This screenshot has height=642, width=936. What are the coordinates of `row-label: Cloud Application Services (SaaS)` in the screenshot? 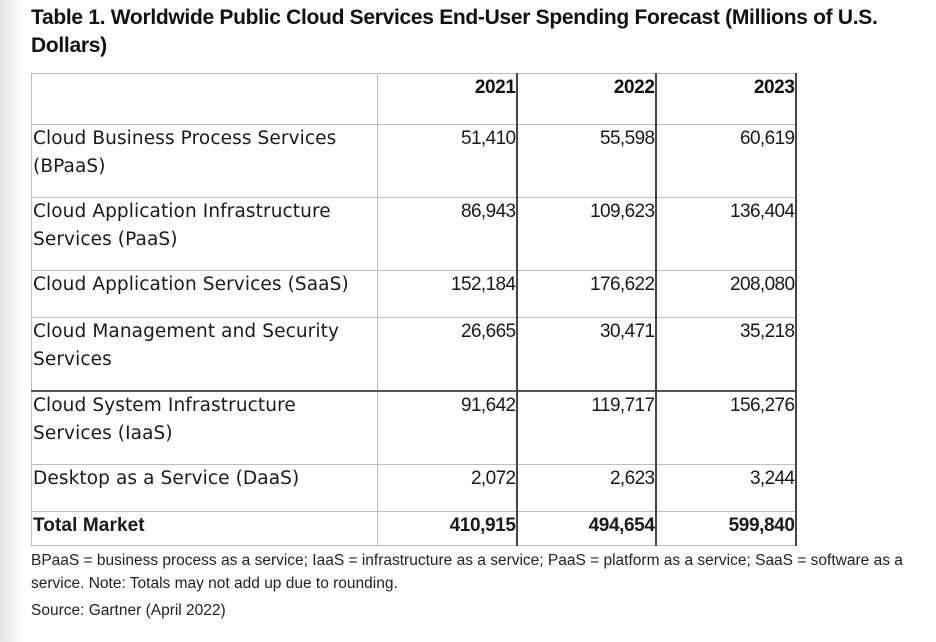 It's located at (204, 294).